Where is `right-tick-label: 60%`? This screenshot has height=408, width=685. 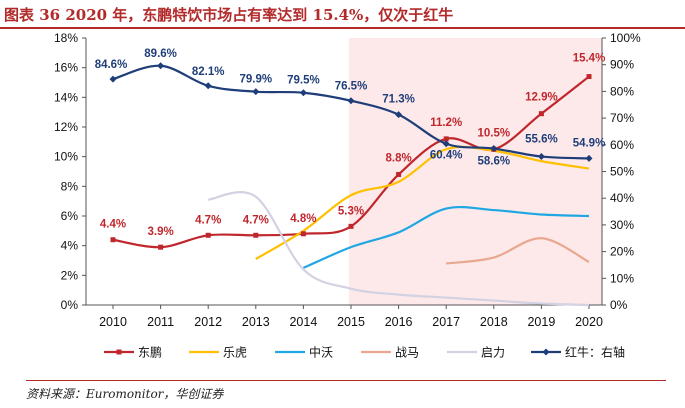 right-tick-label: 60% is located at coordinates (622, 145).